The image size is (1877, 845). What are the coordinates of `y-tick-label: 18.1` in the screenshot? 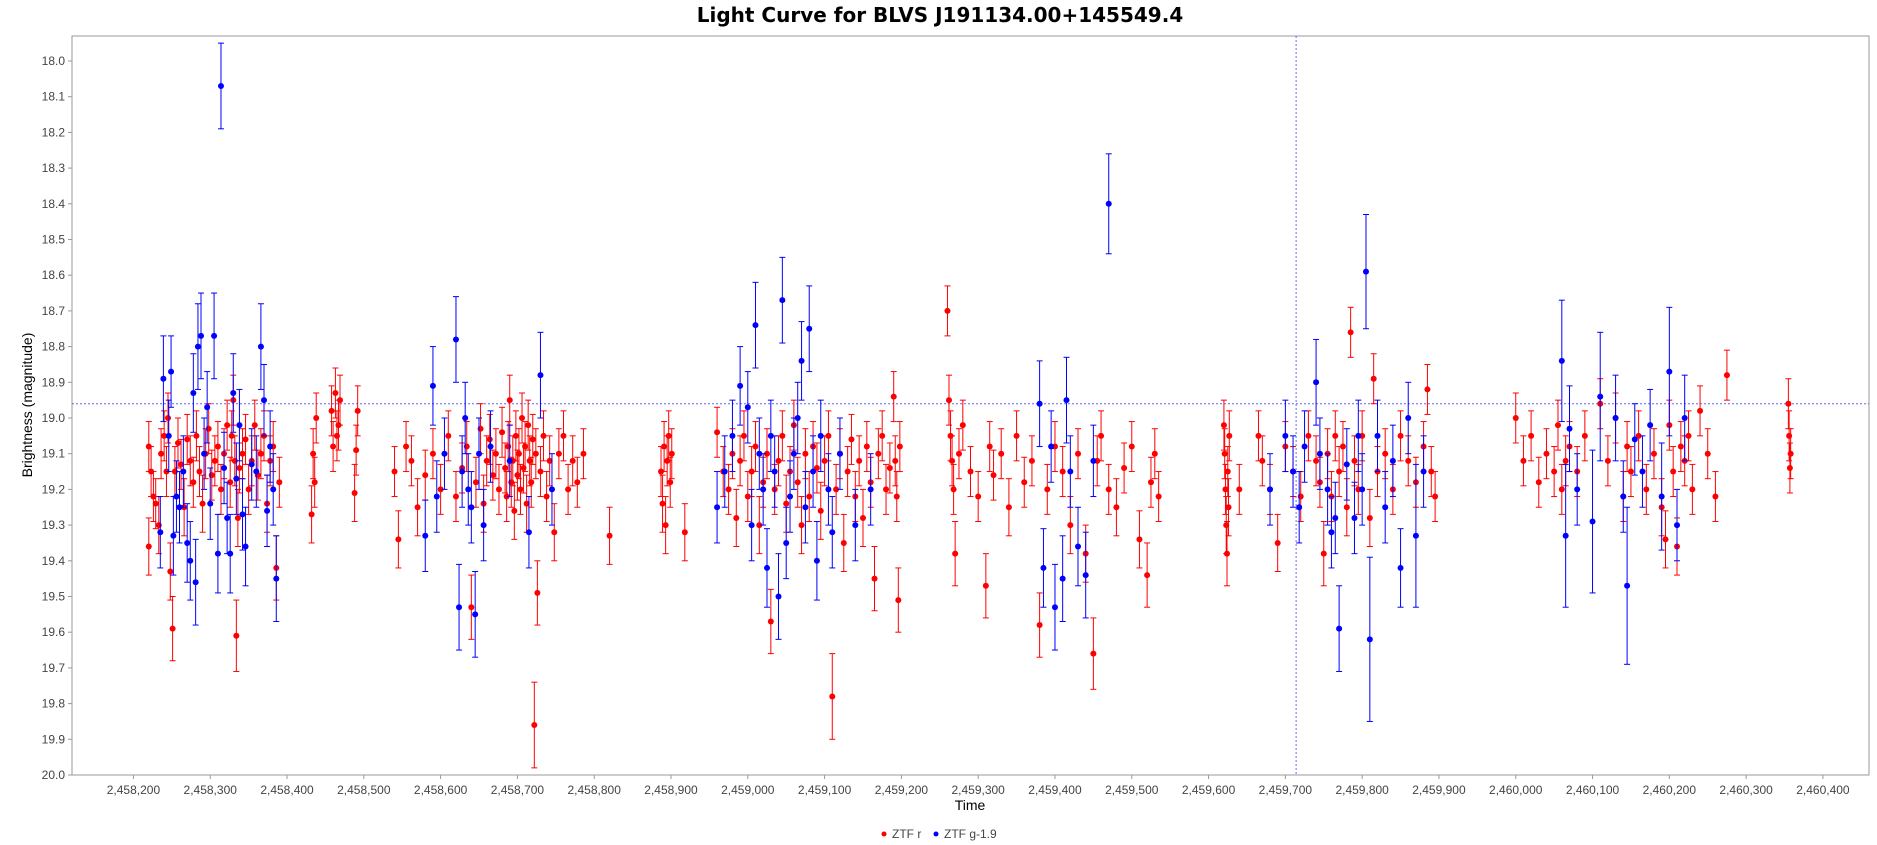 It's located at (54, 97).